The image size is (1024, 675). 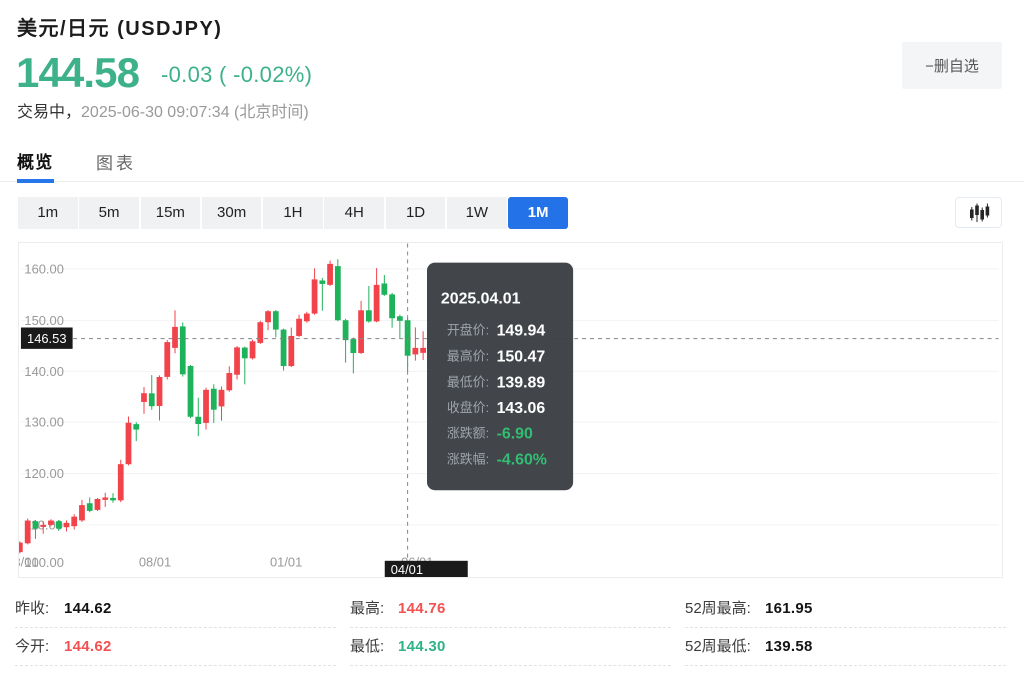 I want to click on svg-text: 120.00, so click(x=43, y=473).